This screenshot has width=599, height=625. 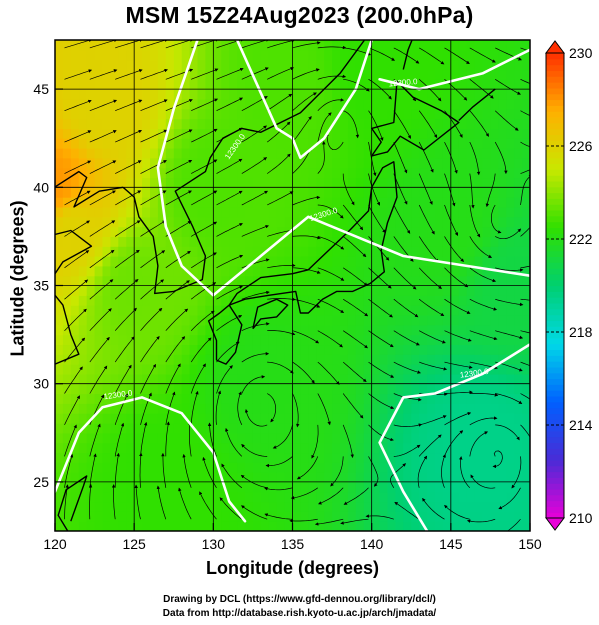 I want to click on y-tick-label-25: 25, so click(x=41, y=482).